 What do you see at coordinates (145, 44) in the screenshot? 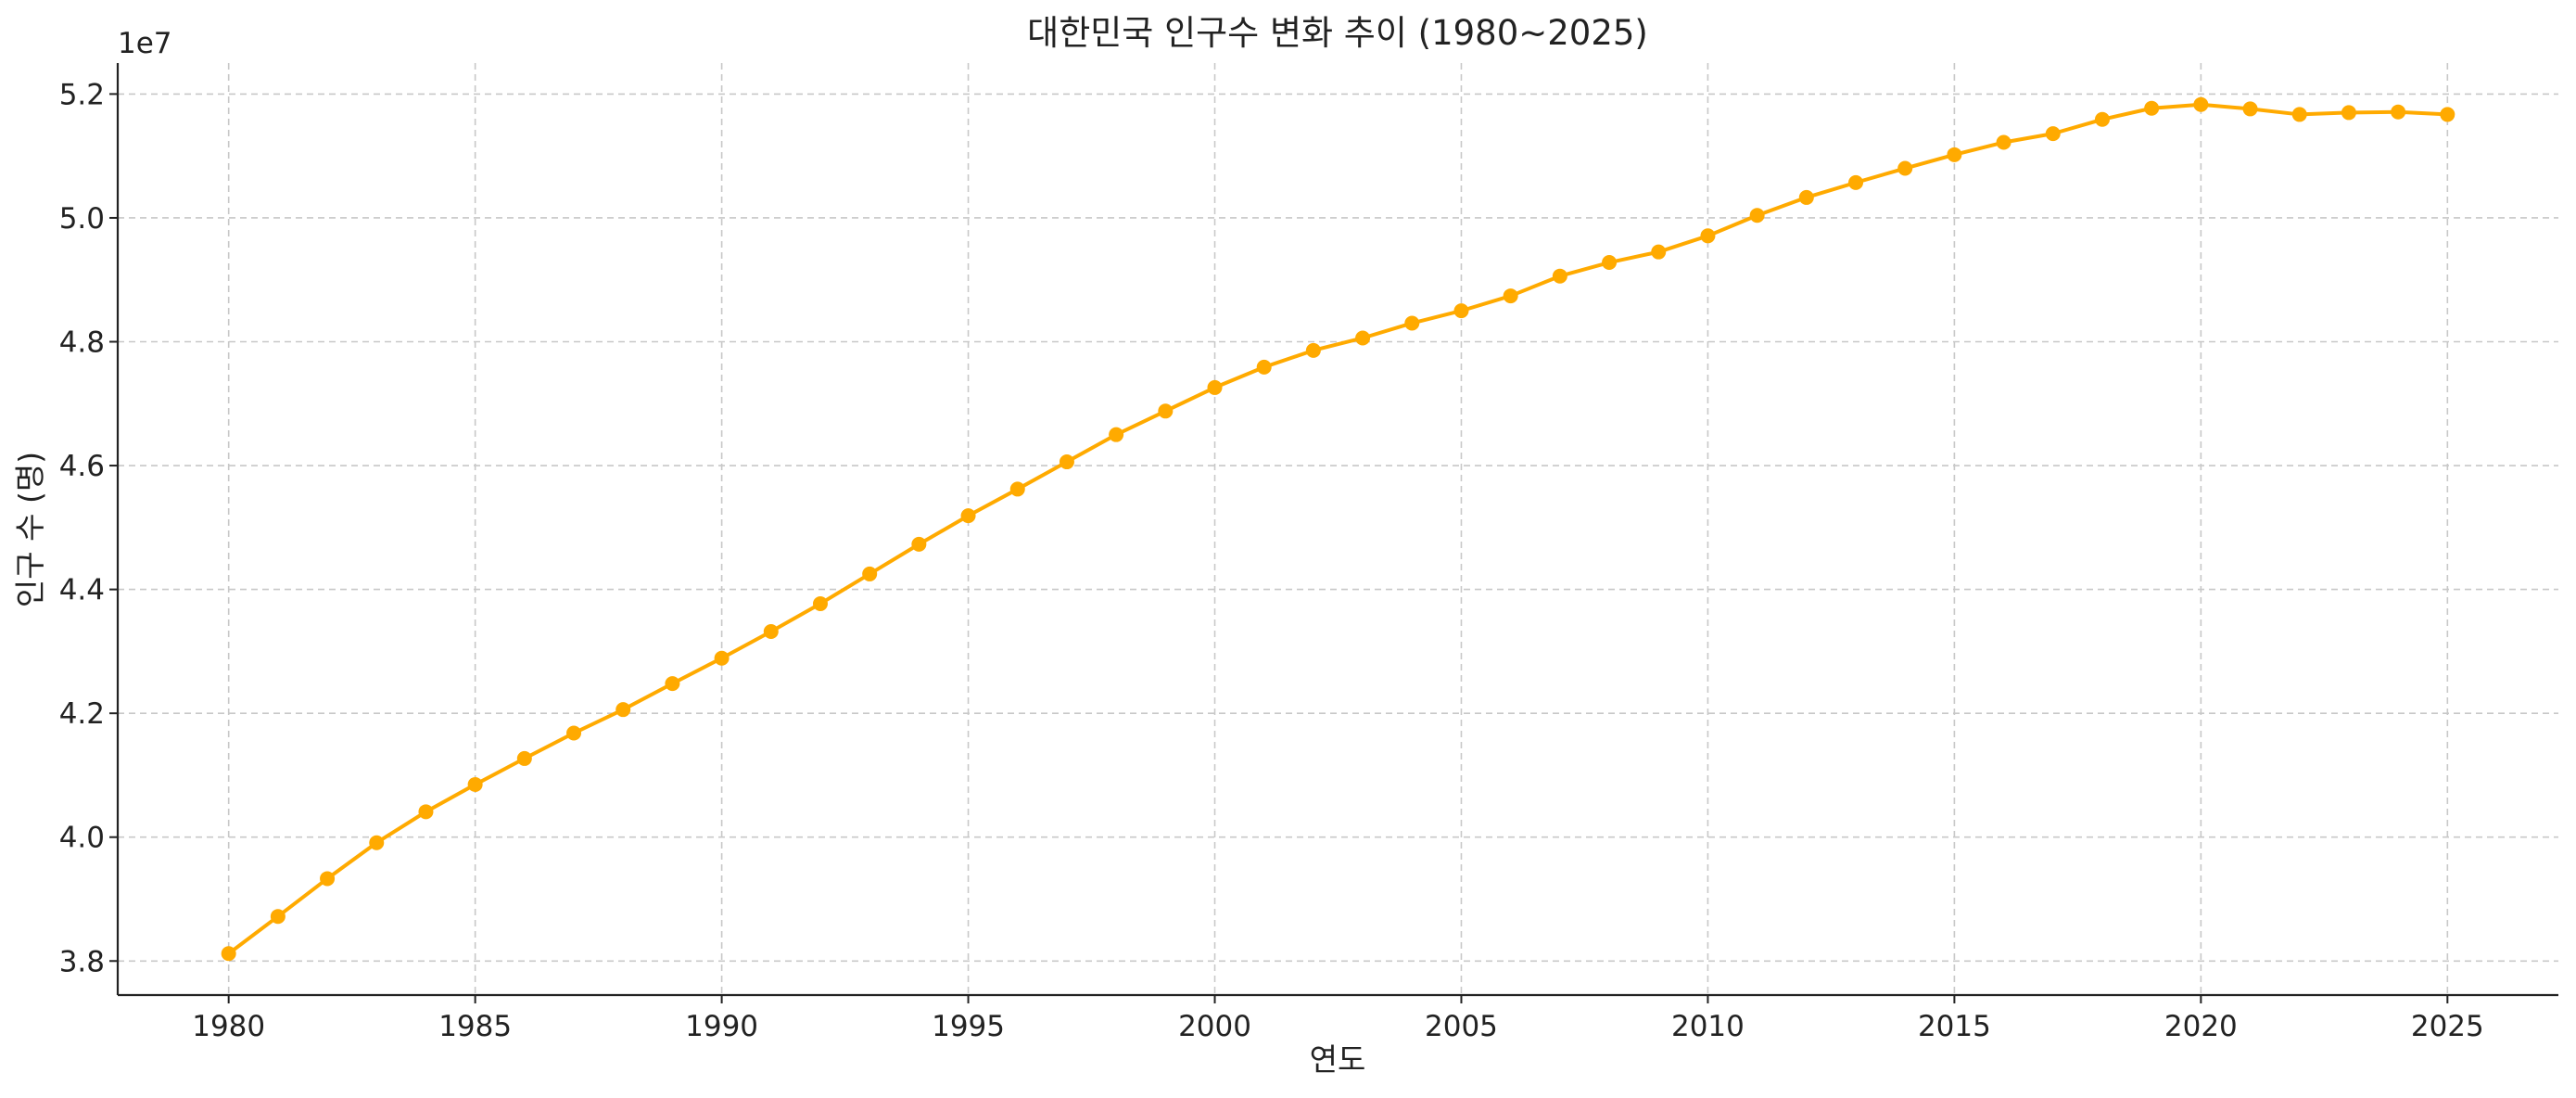
I see `y-axis-exponent-label: 1e7` at bounding box center [145, 44].